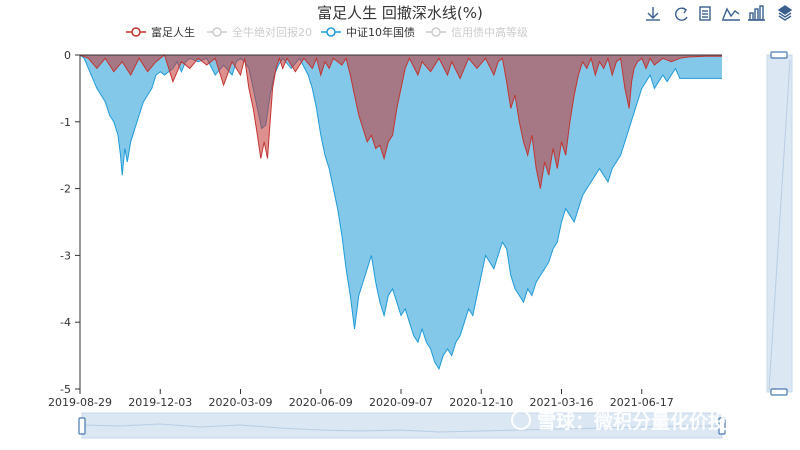 This screenshot has height=450, width=800. Describe the element at coordinates (272, 32) in the screenshot. I see `legend-label: 全牛绝对回报20` at that location.